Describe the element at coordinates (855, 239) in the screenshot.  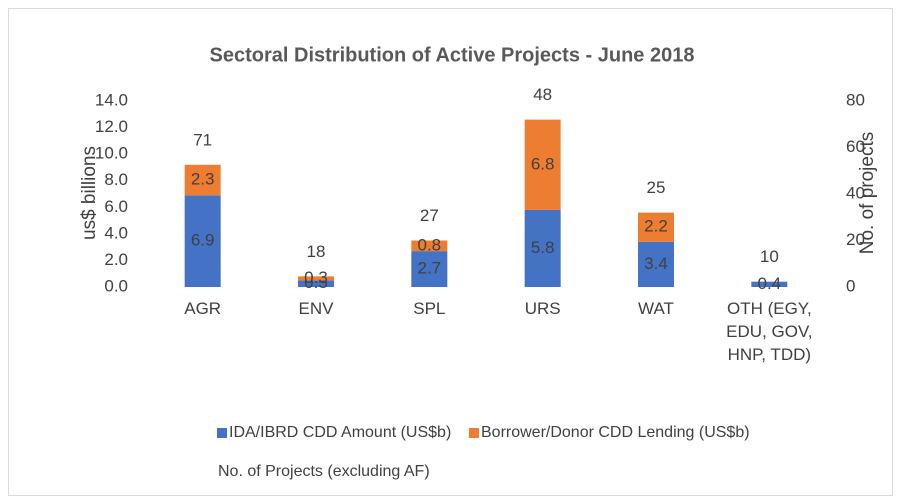
I see `y2-tick-label: 20` at that location.